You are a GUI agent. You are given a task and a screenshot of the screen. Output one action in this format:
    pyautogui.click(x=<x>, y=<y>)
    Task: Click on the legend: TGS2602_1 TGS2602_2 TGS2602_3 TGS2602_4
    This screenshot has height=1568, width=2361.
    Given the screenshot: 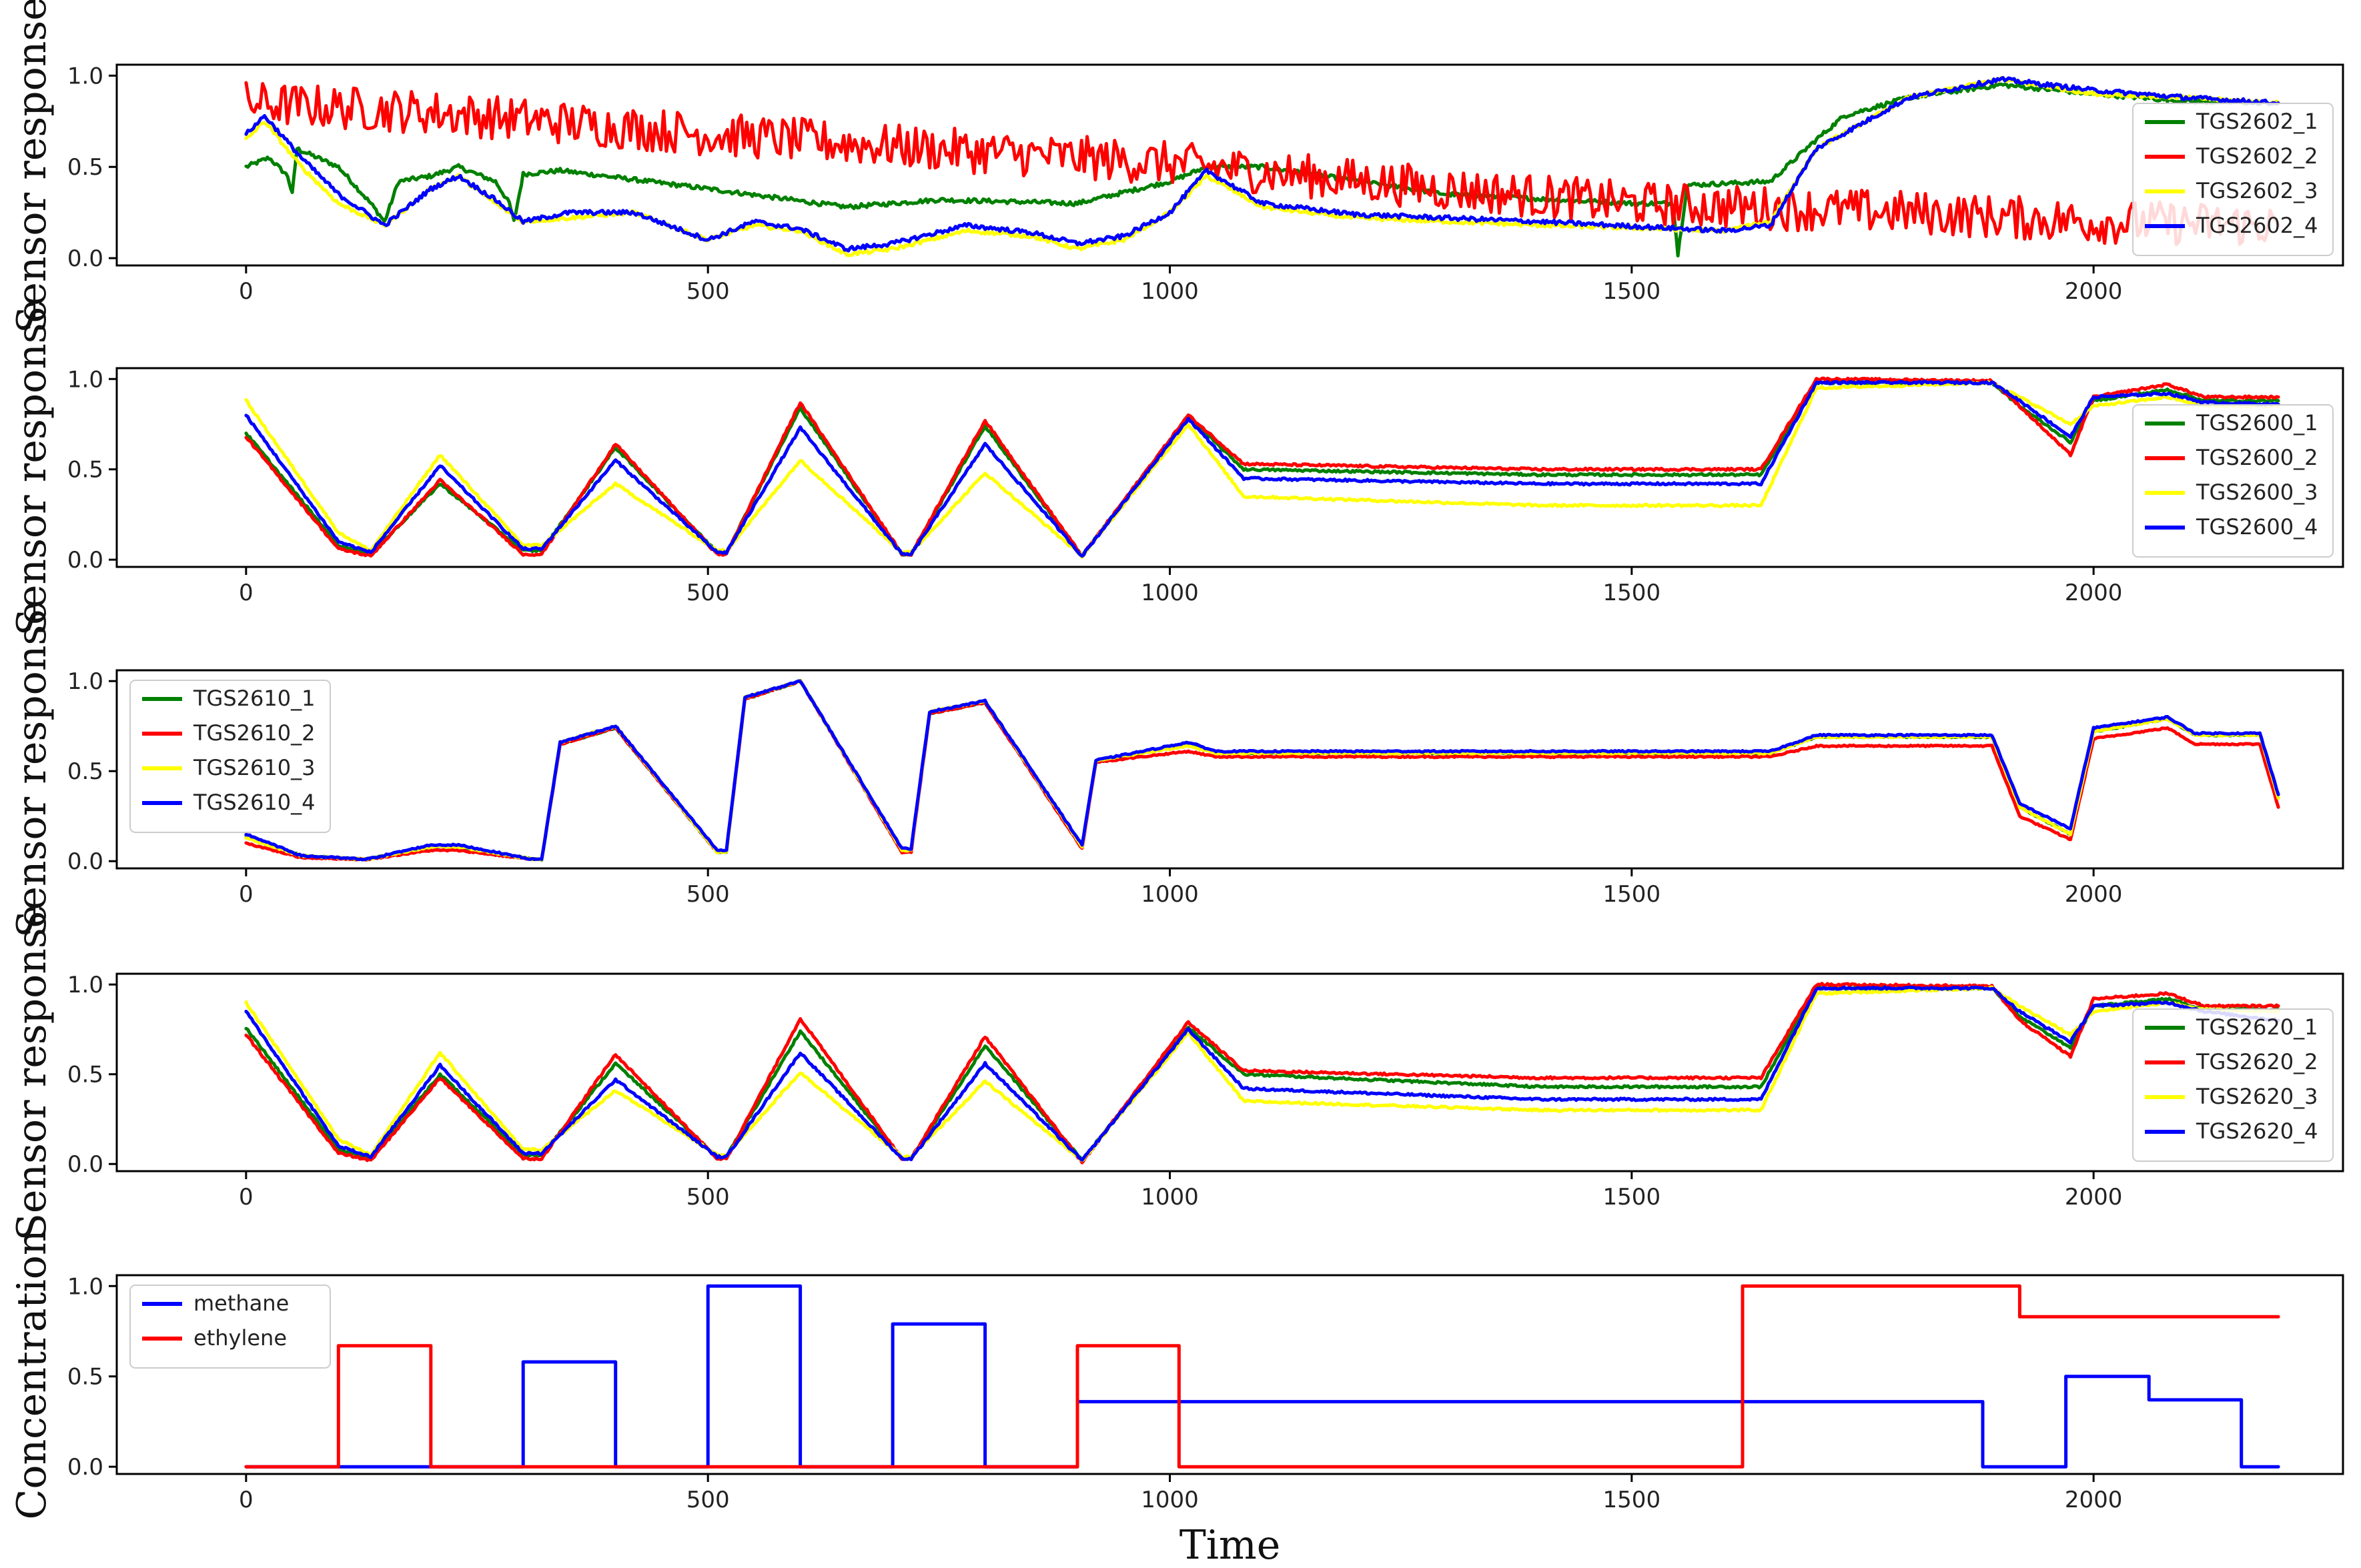 What is the action you would take?
    pyautogui.click(x=2233, y=179)
    